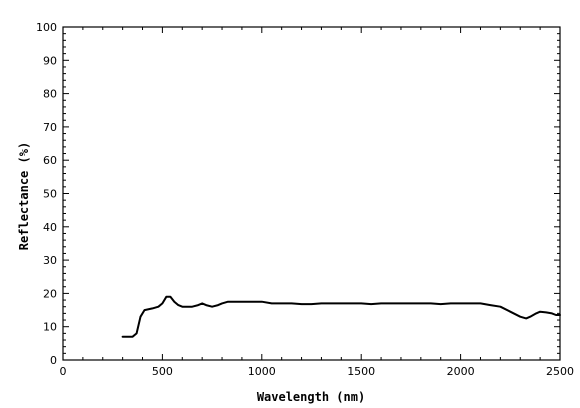  Describe the element at coordinates (361, 371) in the screenshot. I see `x-tick-label: 1500` at that location.